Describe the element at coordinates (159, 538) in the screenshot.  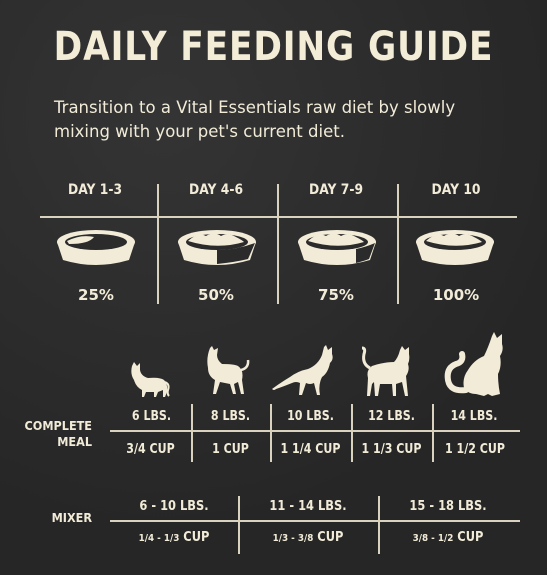
I see `mixer-cup-amount: 1/4 - 1/3` at that location.